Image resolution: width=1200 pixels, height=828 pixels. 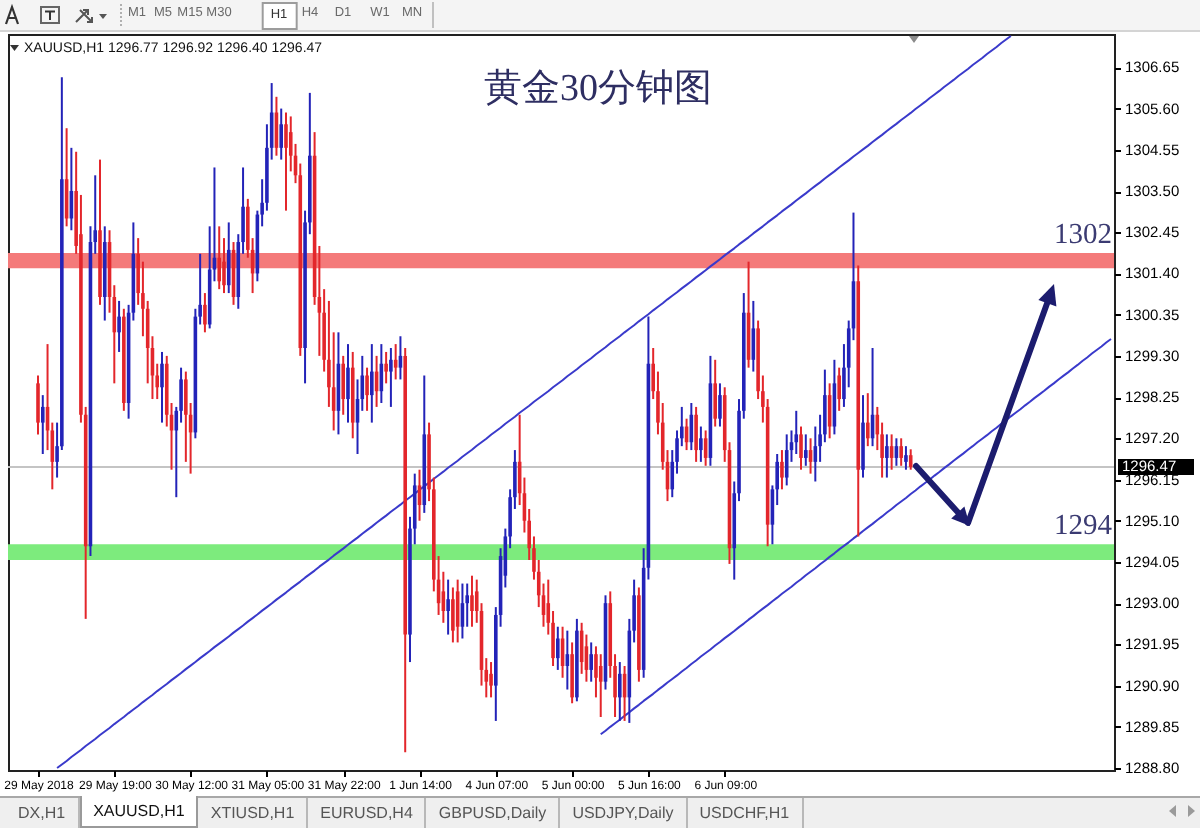 I want to click on text: GBPUSD,Daily, so click(x=493, y=813).